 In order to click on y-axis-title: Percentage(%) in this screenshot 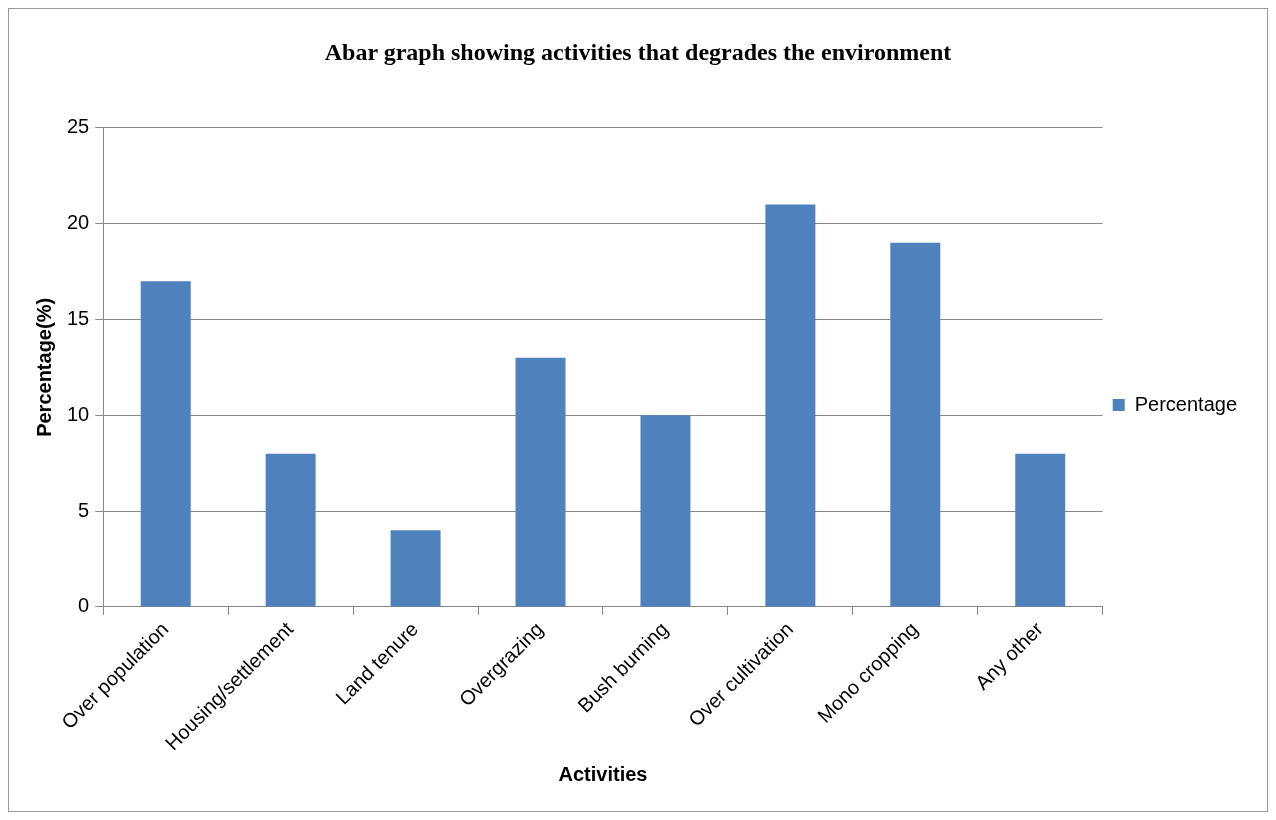, I will do `click(43, 367)`.